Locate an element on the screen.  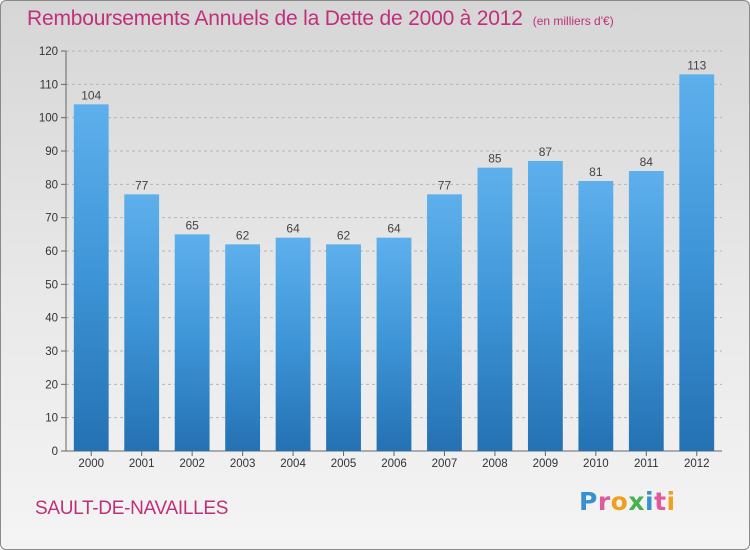
data-label: 84 is located at coordinates (647, 162).